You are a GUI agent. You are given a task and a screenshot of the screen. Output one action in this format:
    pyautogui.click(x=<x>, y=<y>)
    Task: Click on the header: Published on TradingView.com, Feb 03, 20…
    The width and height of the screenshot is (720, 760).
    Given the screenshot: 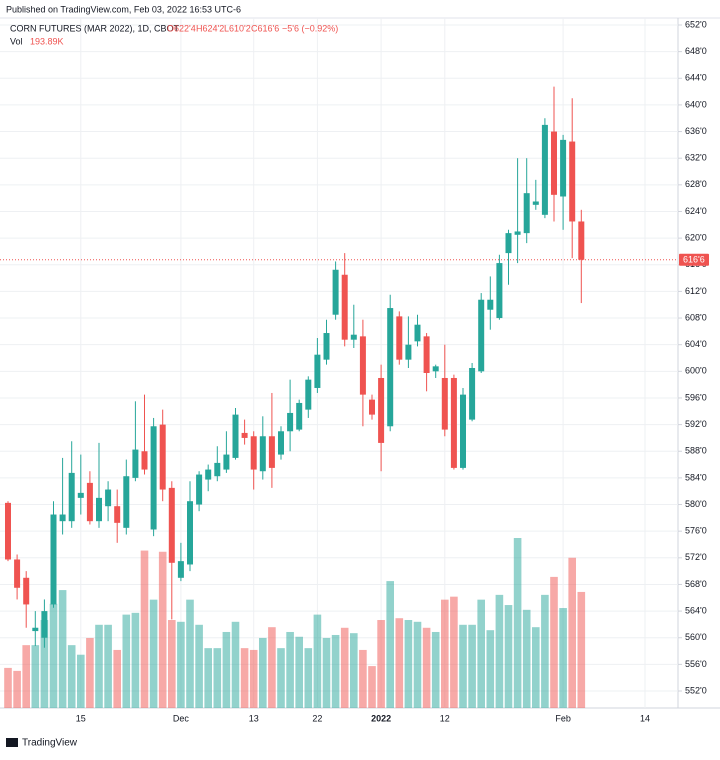 What is the action you would take?
    pyautogui.click(x=123, y=9)
    